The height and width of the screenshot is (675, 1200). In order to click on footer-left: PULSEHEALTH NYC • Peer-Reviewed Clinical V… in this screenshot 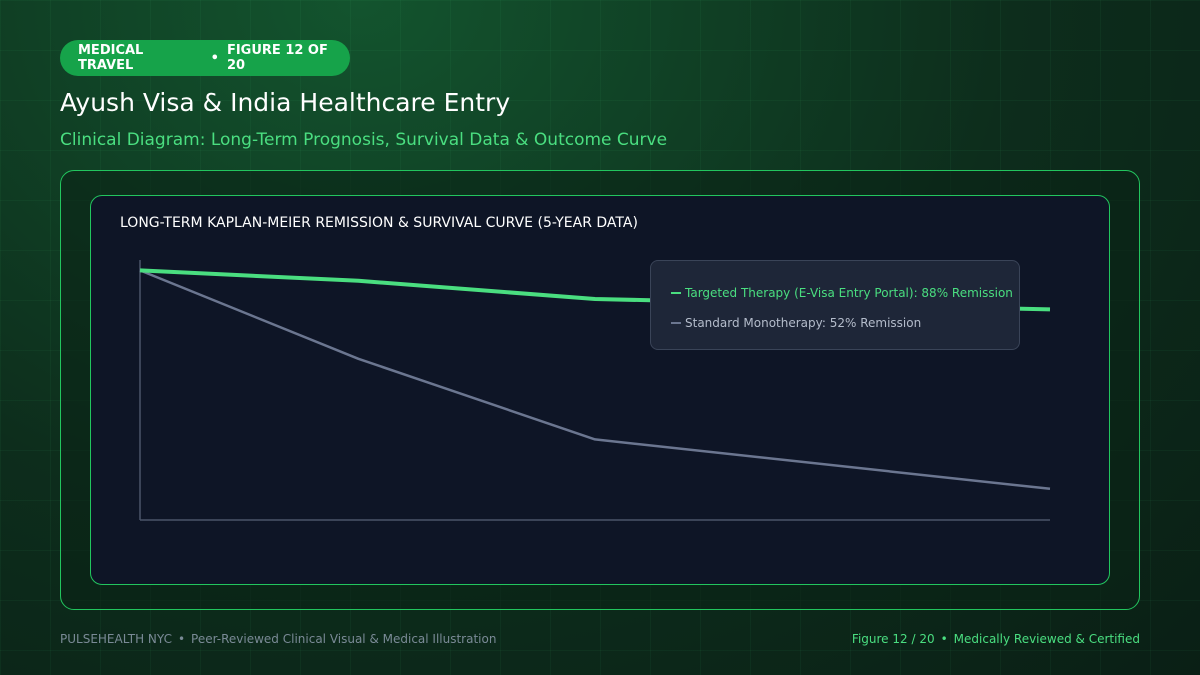, I will do `click(278, 639)`.